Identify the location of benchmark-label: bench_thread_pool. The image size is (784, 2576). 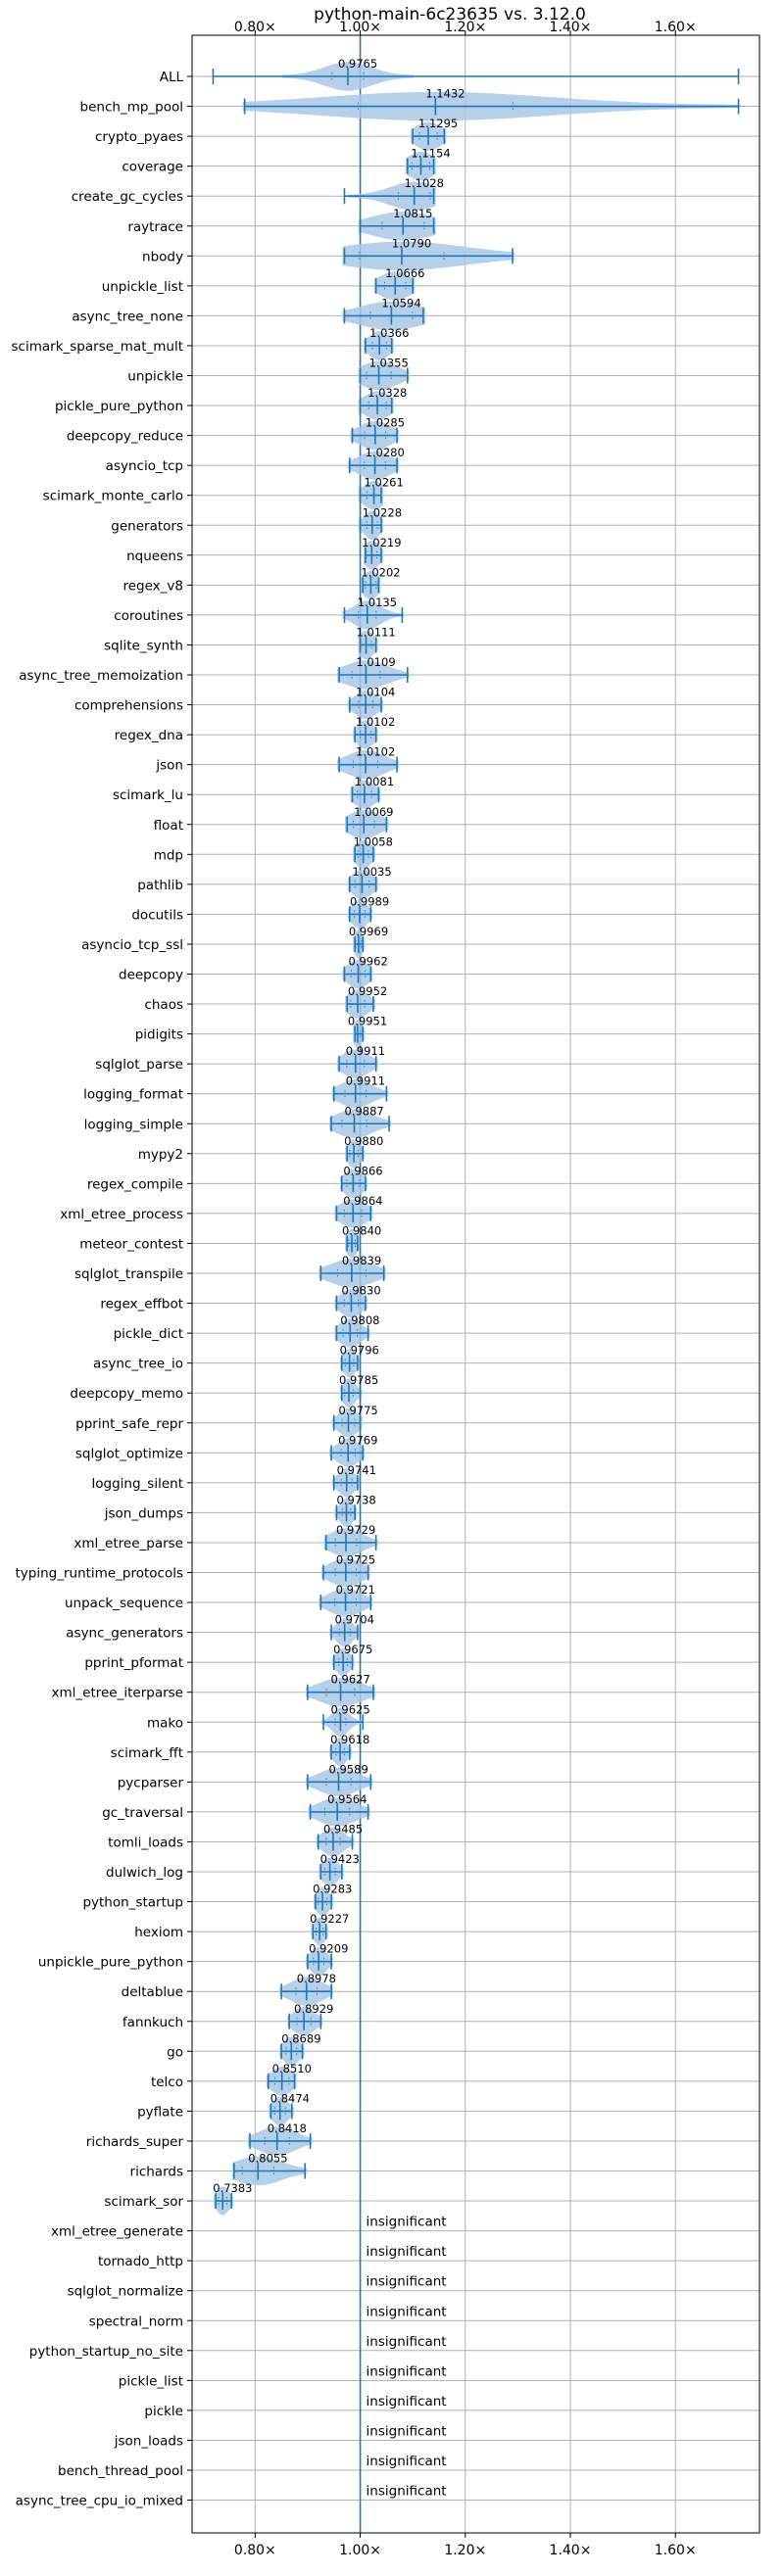
(120, 2471).